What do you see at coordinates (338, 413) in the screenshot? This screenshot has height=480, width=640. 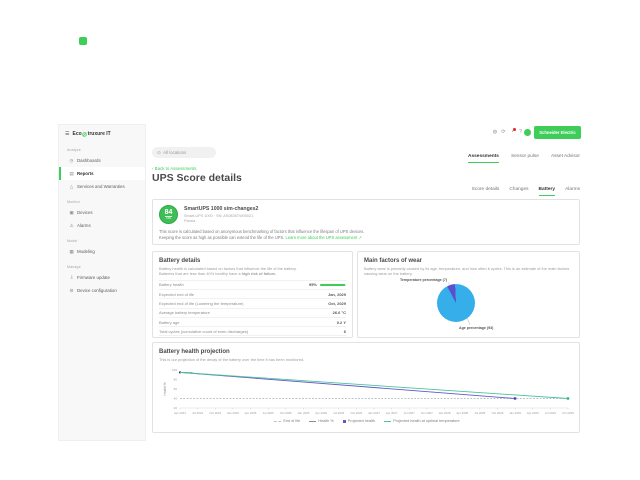 I see `svg-text: Jul 2026` at bounding box center [338, 413].